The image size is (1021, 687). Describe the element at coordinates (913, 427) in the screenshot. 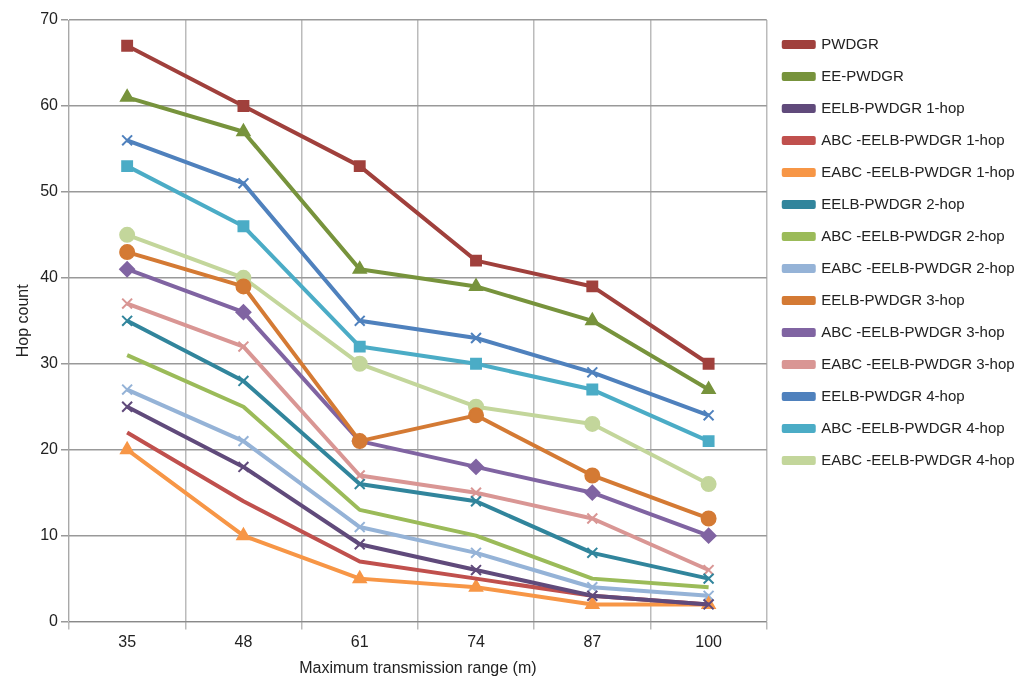

I see `legend-label: ABC -EELB-PWDGR 4-hop` at that location.